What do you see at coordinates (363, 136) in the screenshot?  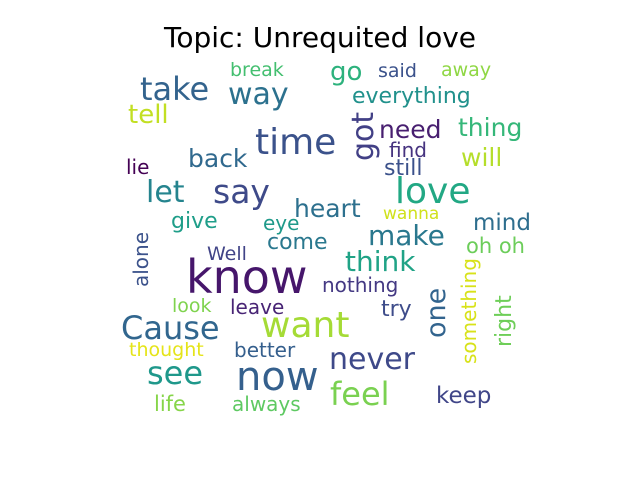 I see `word-got: got` at bounding box center [363, 136].